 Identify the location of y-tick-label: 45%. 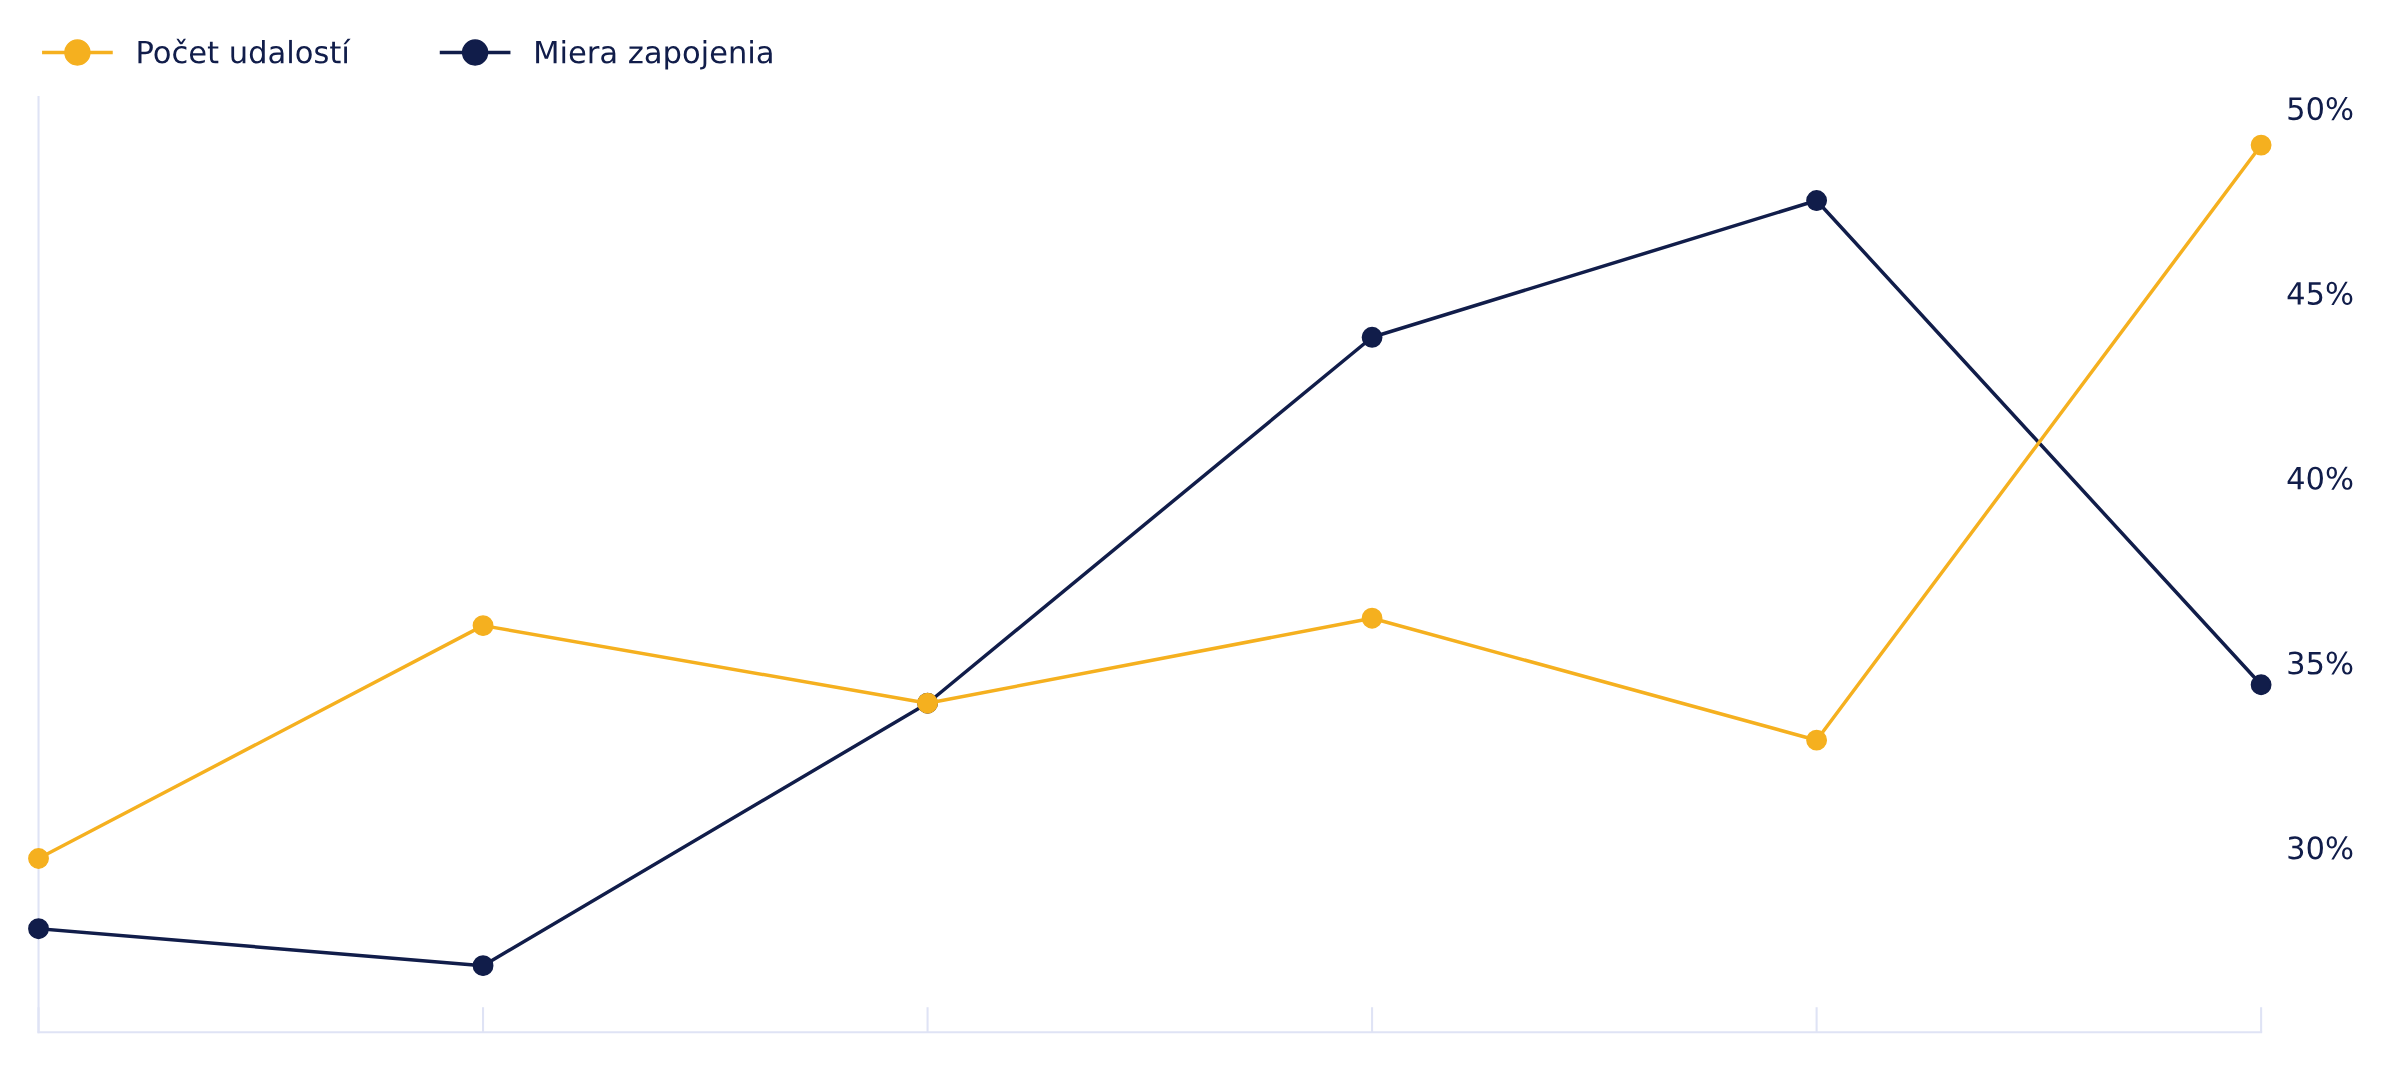
(2320, 293).